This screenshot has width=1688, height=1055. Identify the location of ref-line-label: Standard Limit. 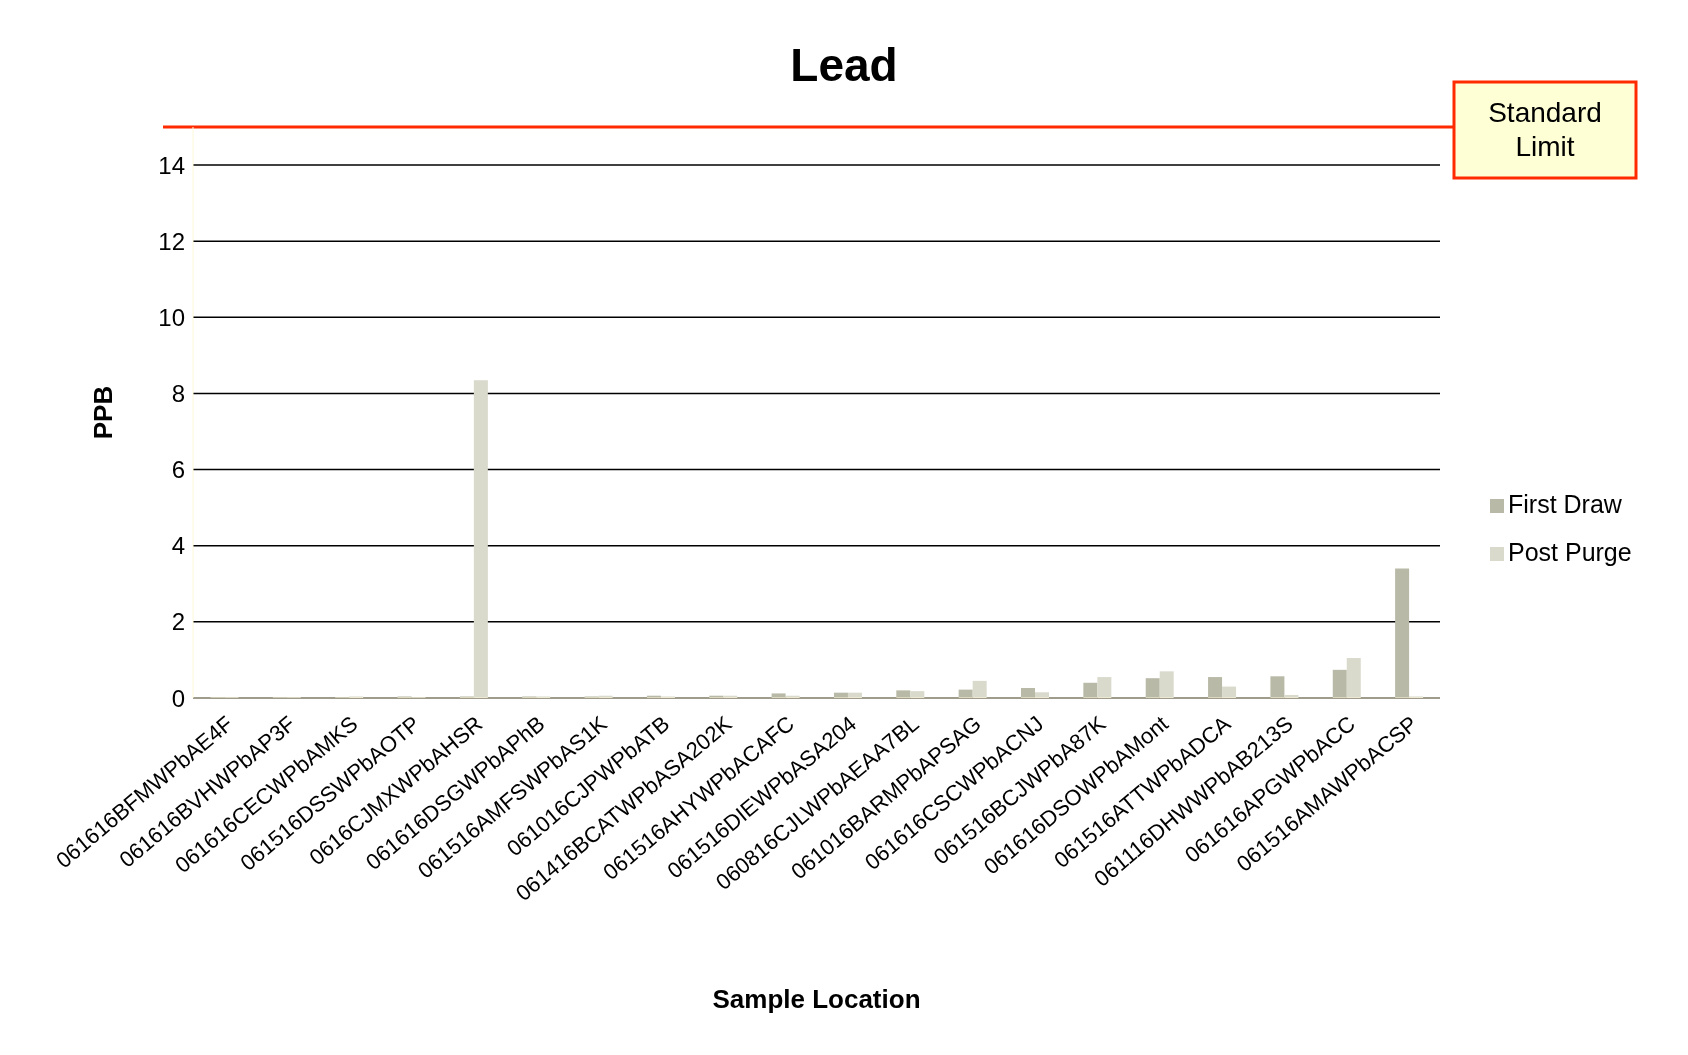
(1545, 129).